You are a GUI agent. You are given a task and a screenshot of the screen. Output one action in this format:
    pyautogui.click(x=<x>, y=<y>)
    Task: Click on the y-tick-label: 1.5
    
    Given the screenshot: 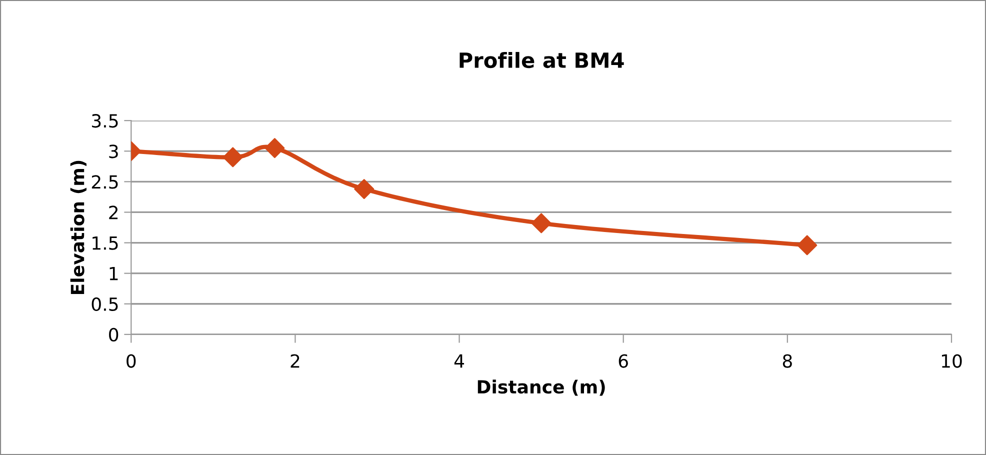 What is the action you would take?
    pyautogui.click(x=105, y=243)
    